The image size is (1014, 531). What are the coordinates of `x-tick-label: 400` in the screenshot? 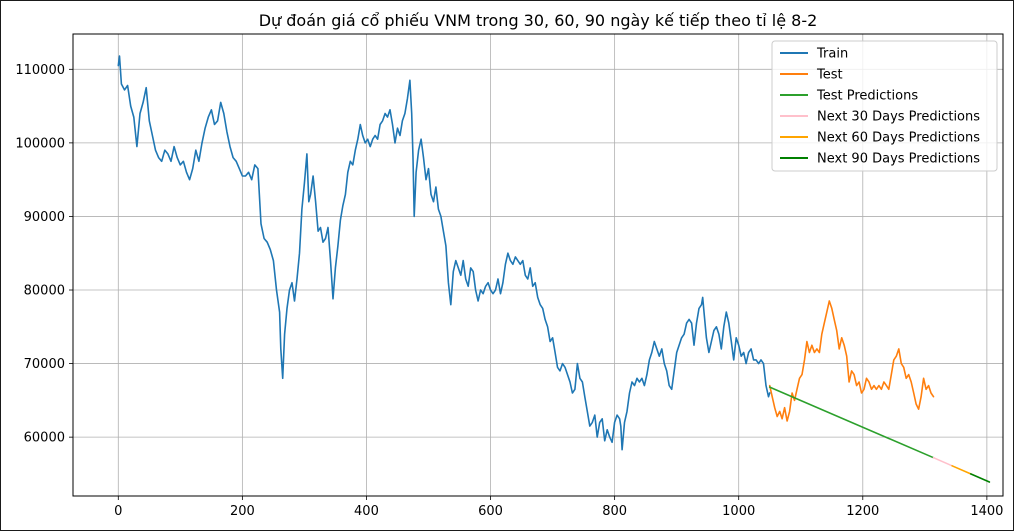 It's located at (366, 511).